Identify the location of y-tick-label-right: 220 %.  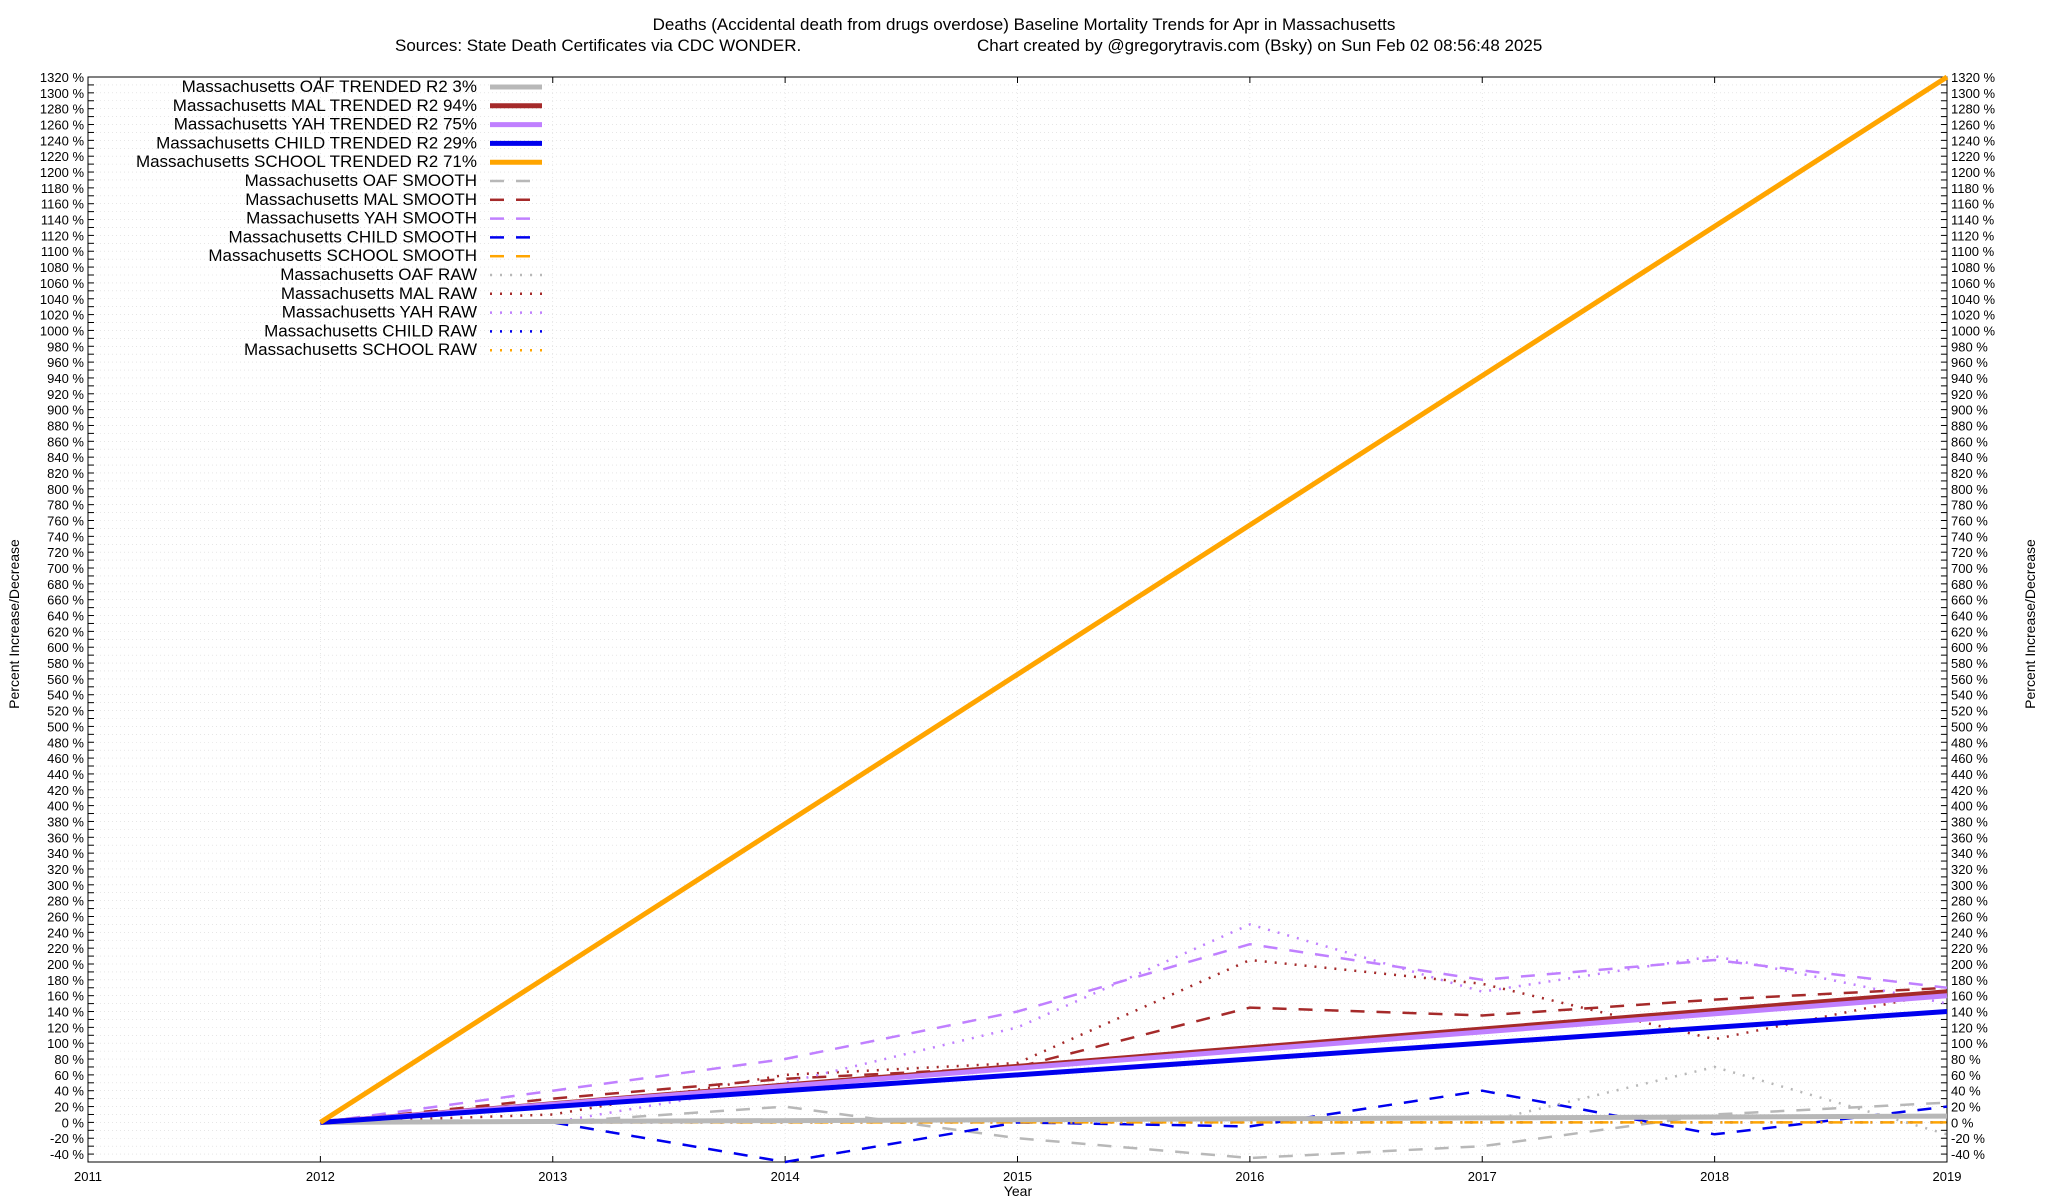
(1969, 948).